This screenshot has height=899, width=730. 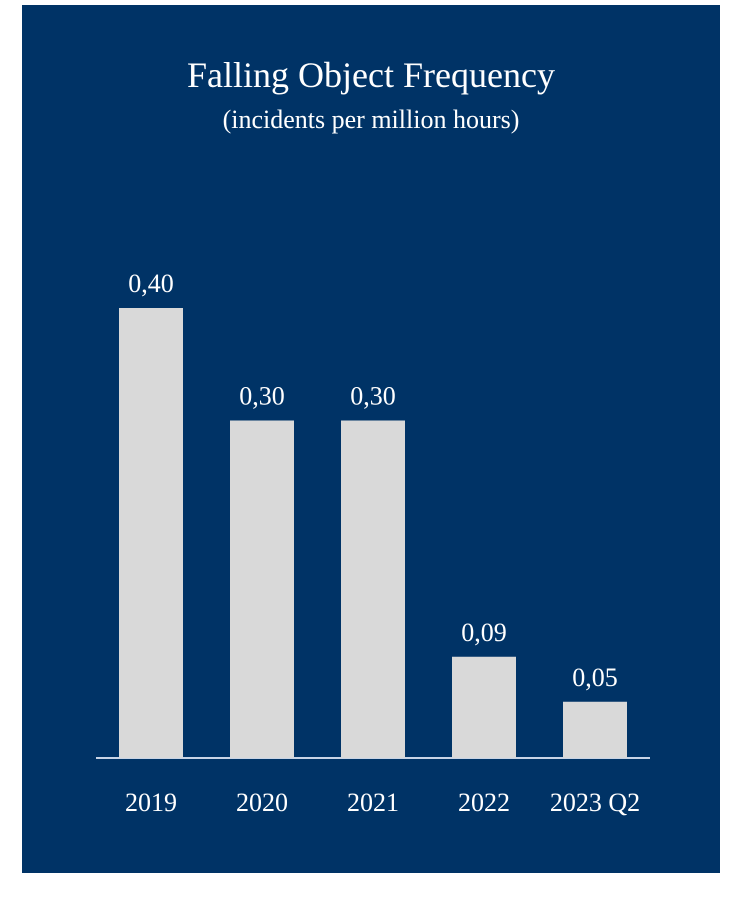 I want to click on x-tick-label: 2020, so click(x=262, y=802).